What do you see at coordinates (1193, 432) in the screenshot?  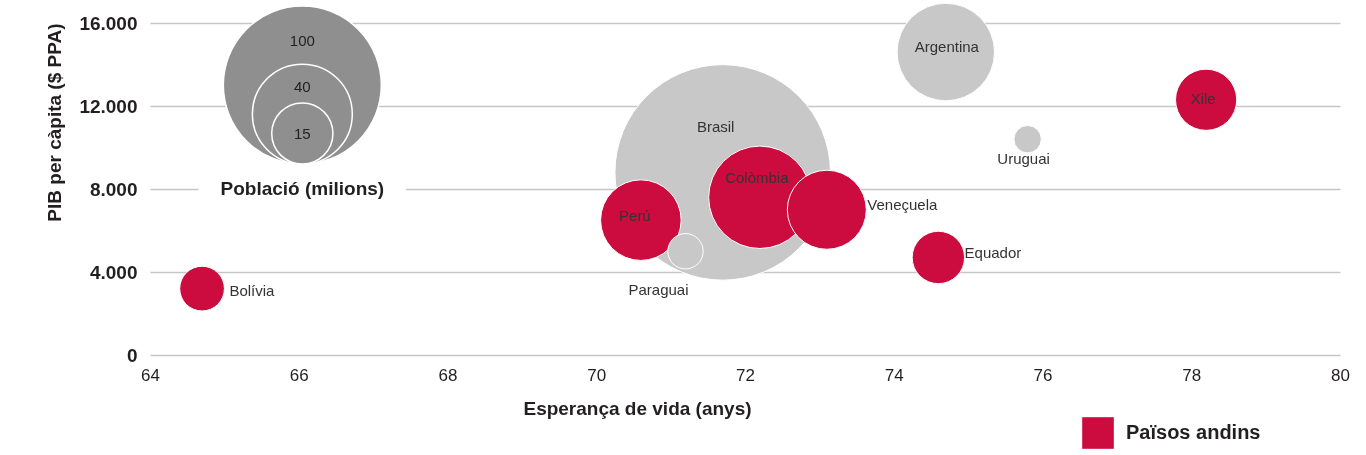 I see `legend-label: Països andins` at bounding box center [1193, 432].